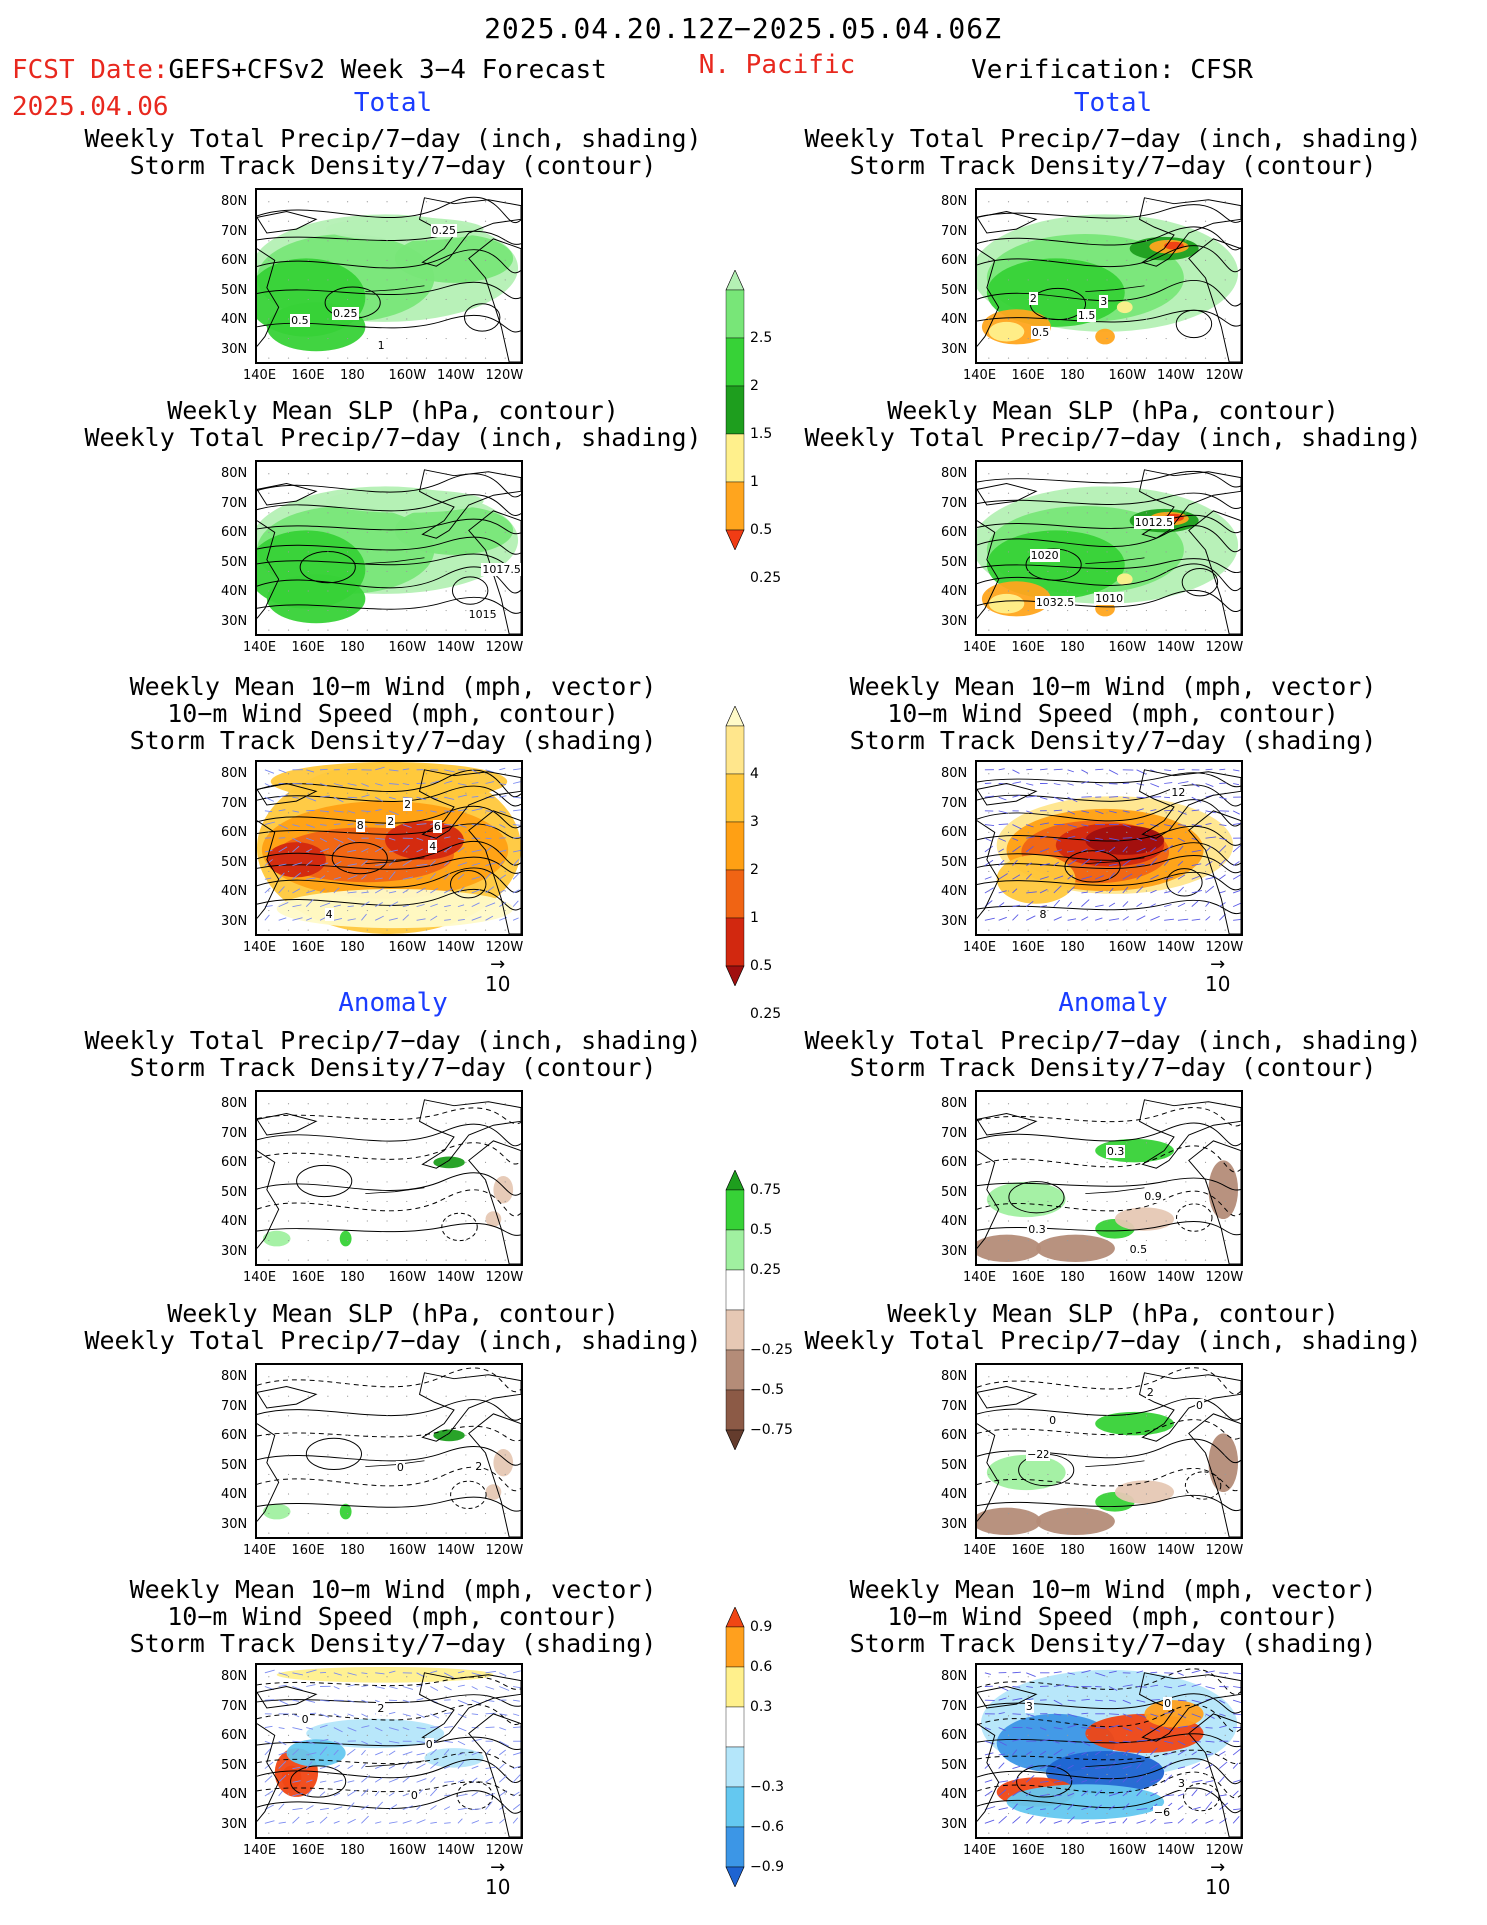 This screenshot has width=1487, height=1925. Describe the element at coordinates (504, 647) in the screenshot. I see `lon-tick-label: 120W` at that location.